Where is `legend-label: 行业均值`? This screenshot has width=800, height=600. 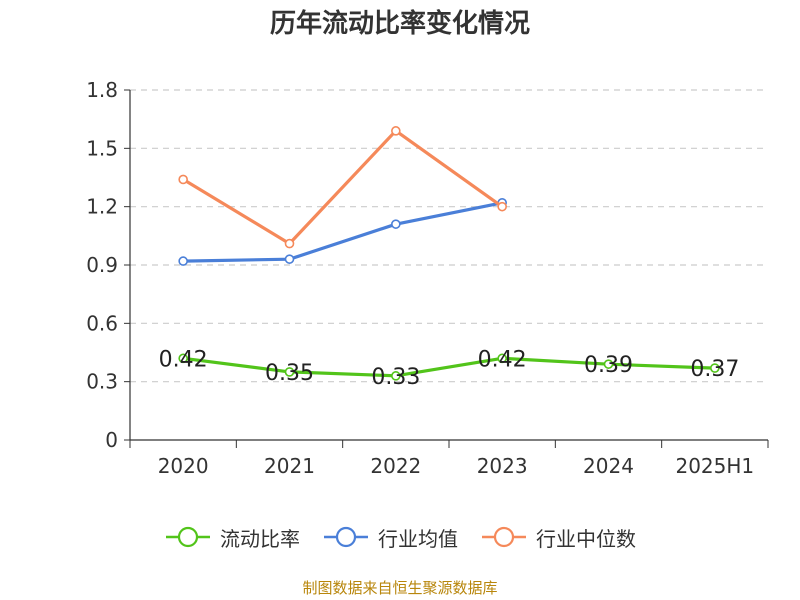 legend-label: 行业均值 is located at coordinates (418, 538).